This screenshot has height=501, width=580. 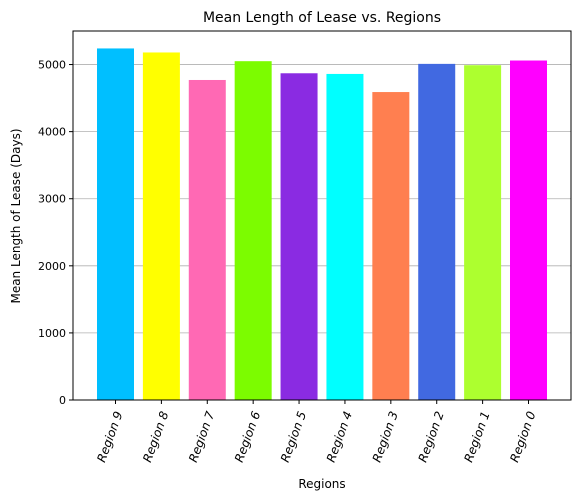 What do you see at coordinates (55, 233) in the screenshot?
I see `y-axis-ticks: 0 1000 2000 3000 4000 5000` at bounding box center [55, 233].